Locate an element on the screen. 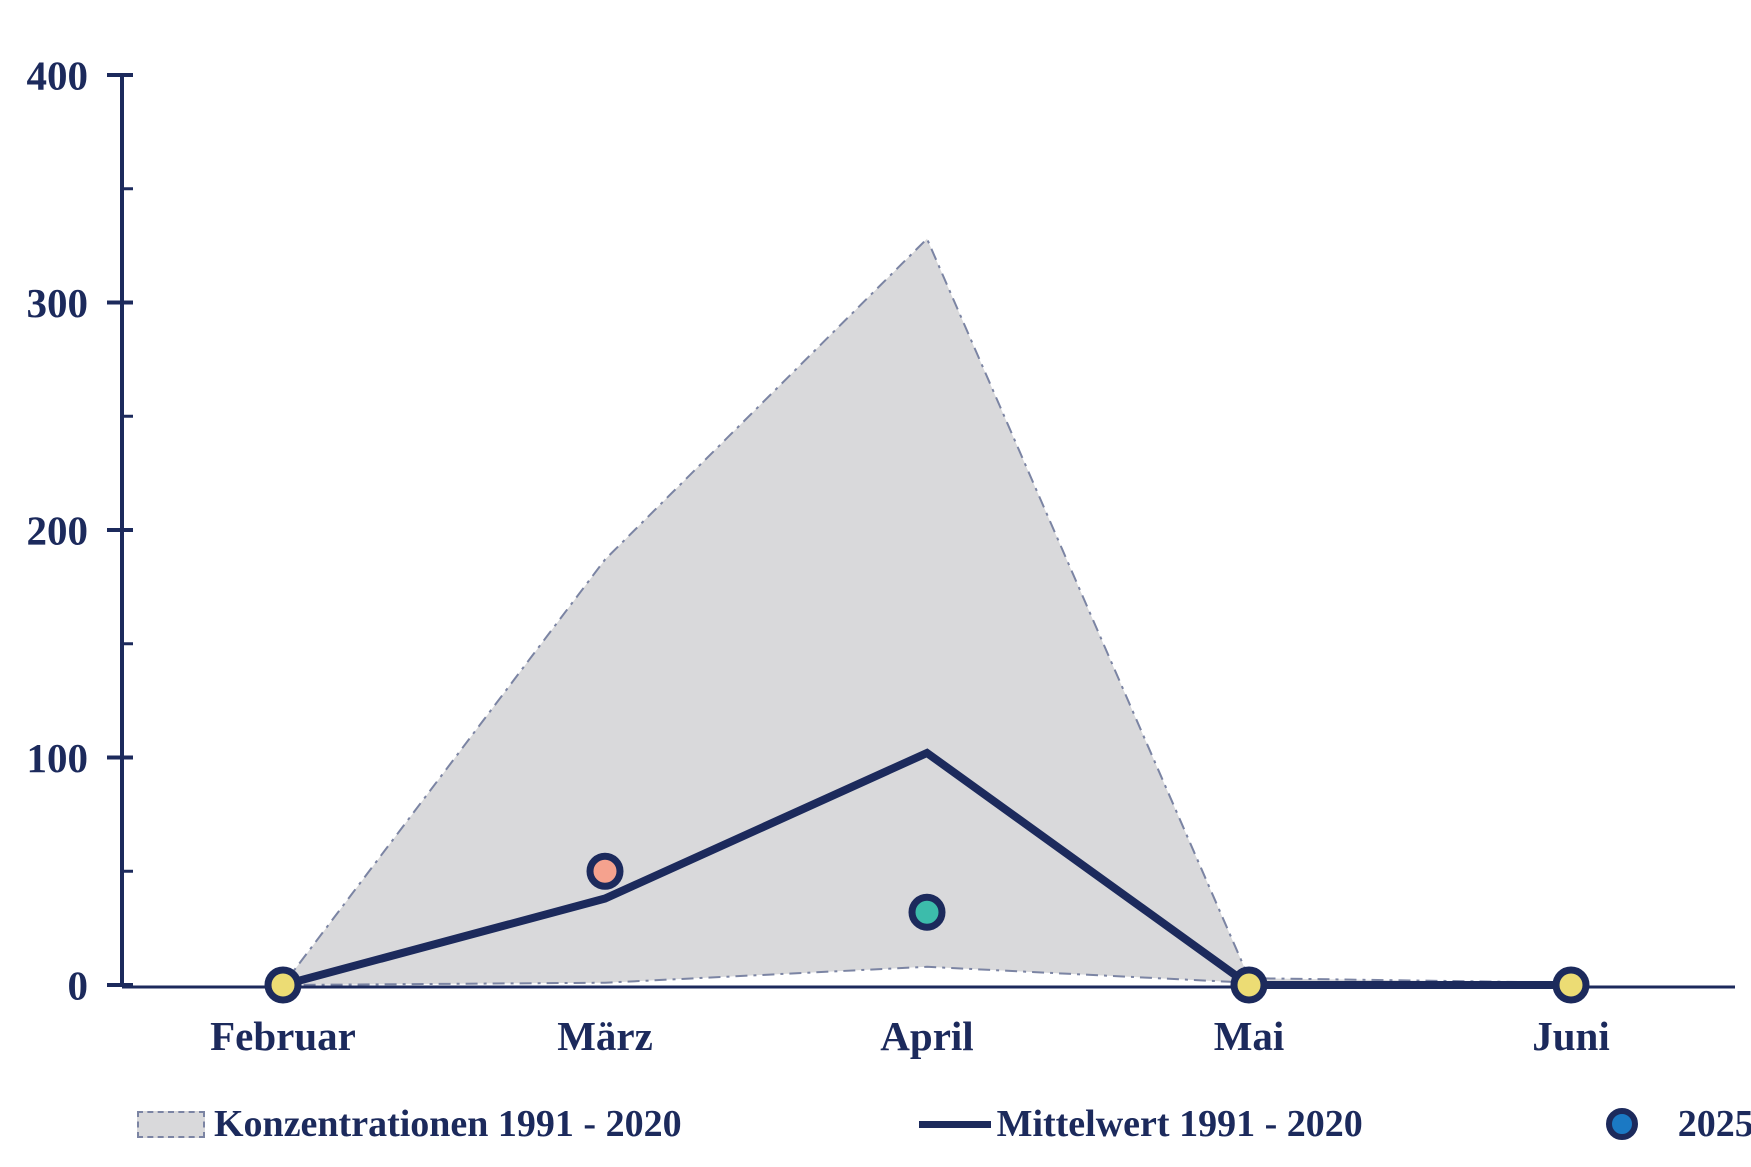 This screenshot has width=1751, height=1167. y-axis-label: 0 is located at coordinates (78, 985).